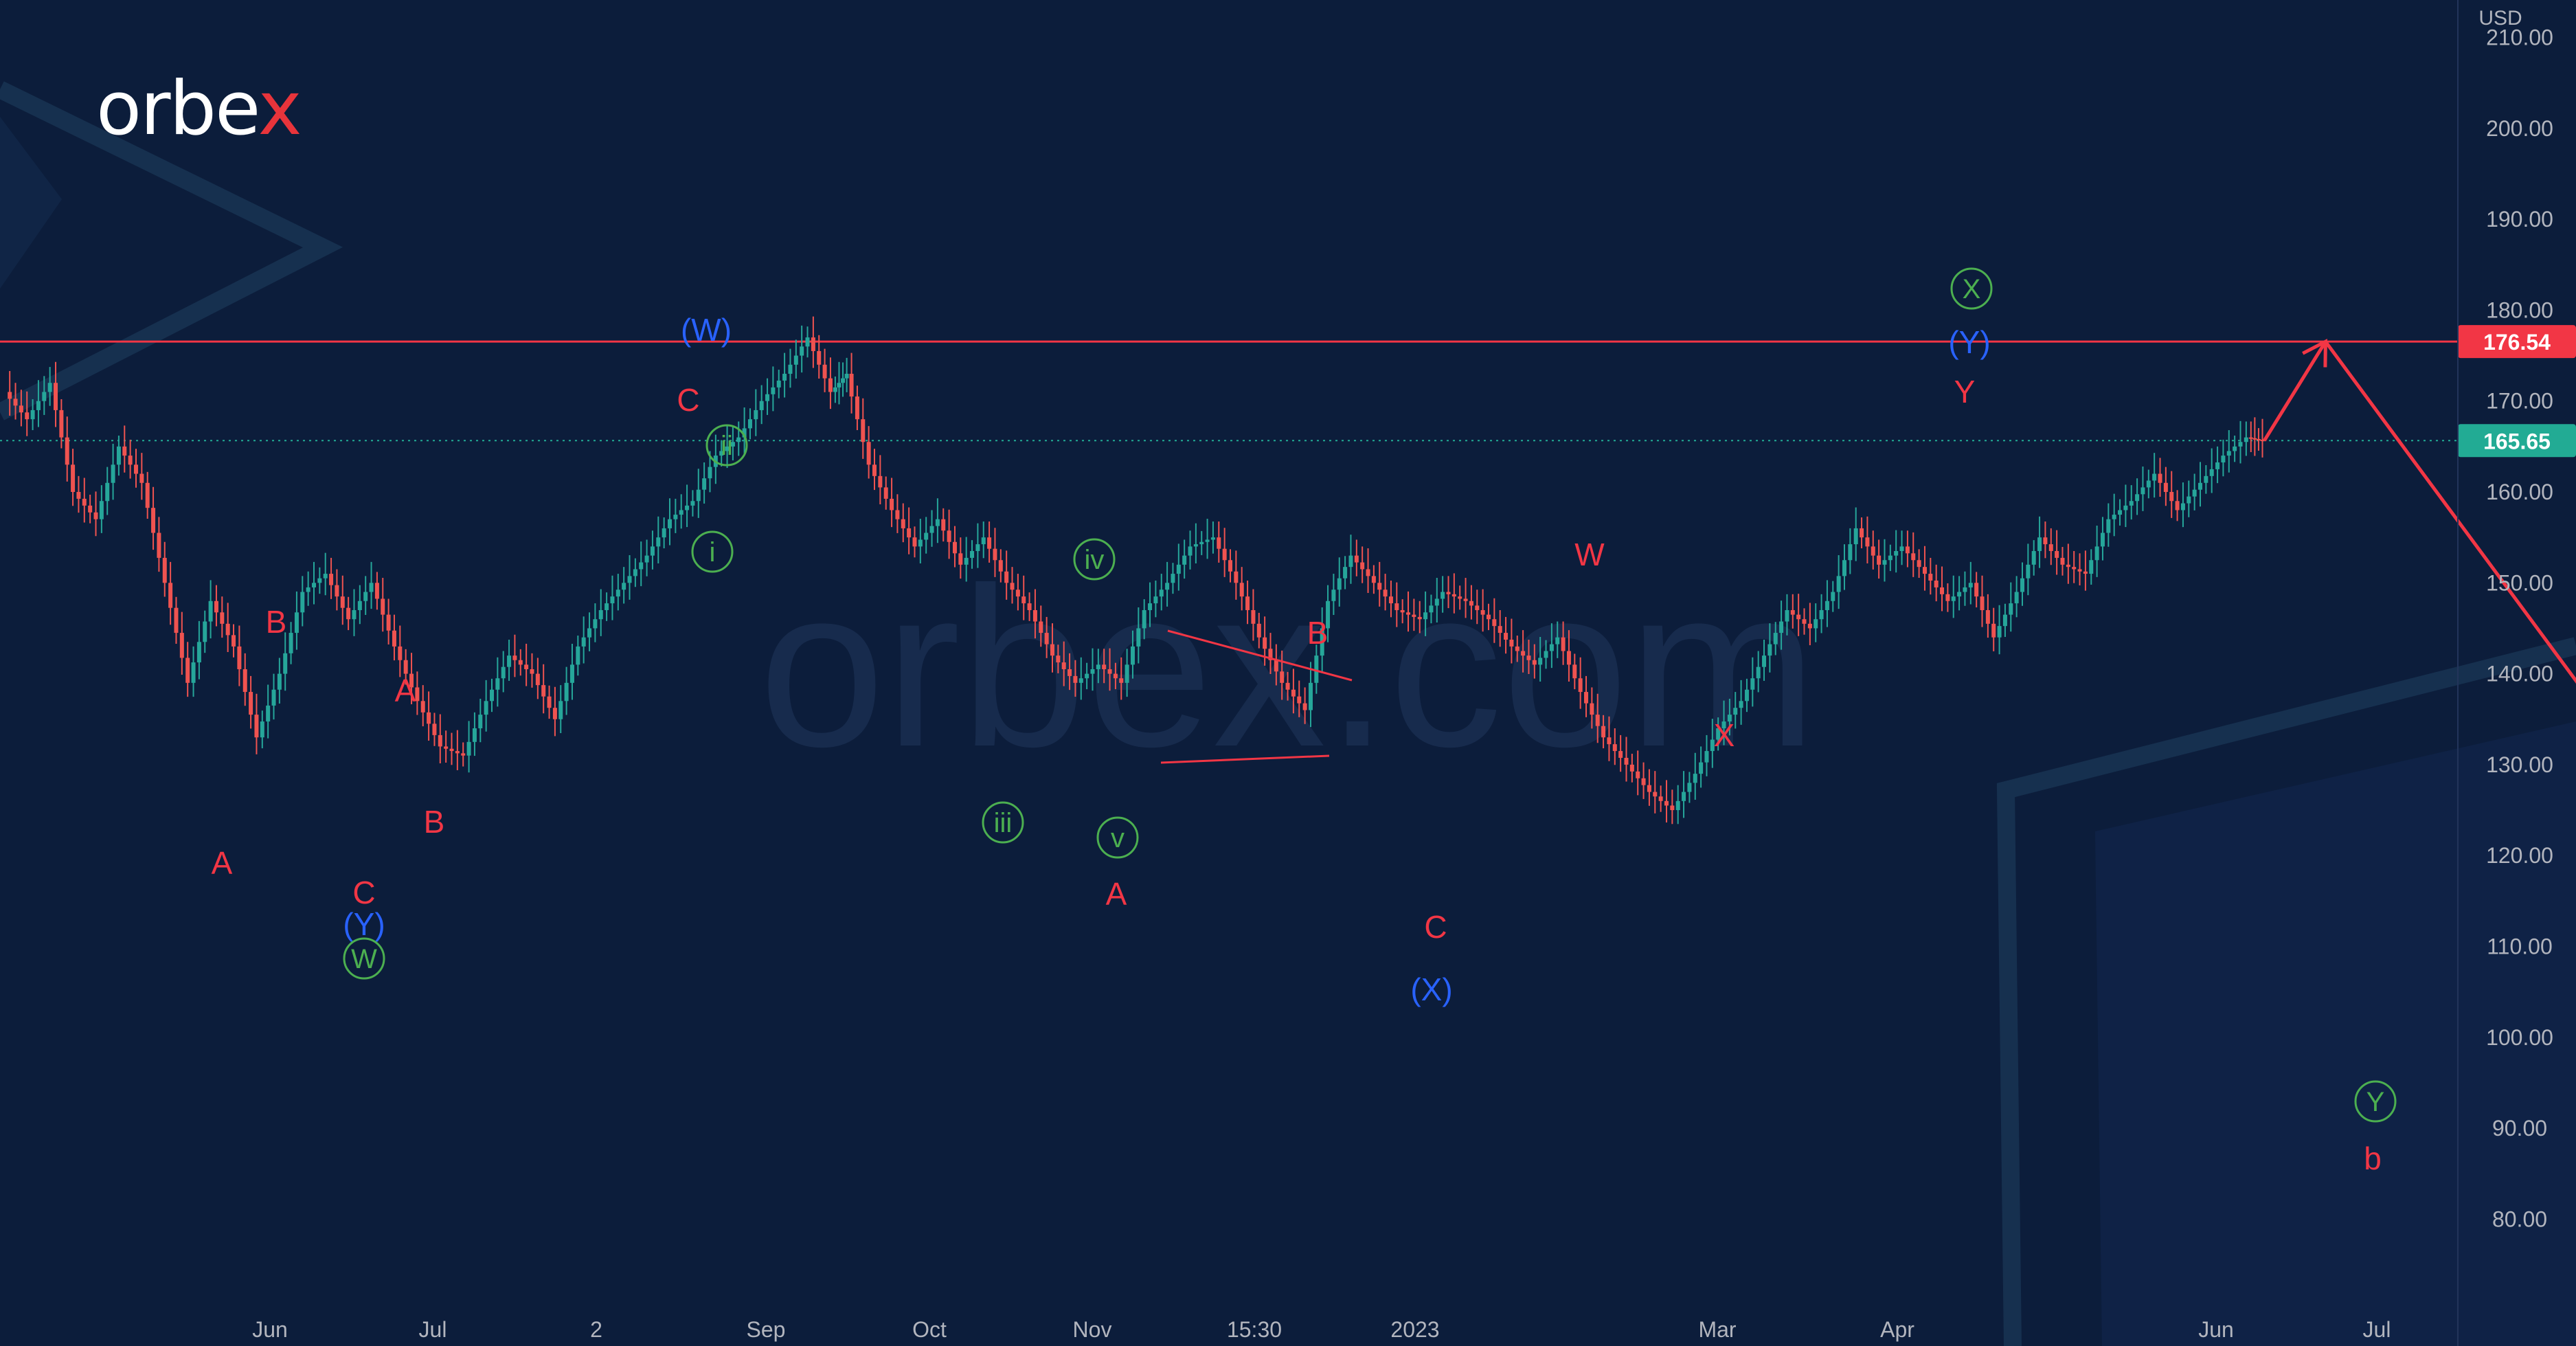 This screenshot has height=1346, width=2576. I want to click on wave-label: Y, so click(1965, 392).